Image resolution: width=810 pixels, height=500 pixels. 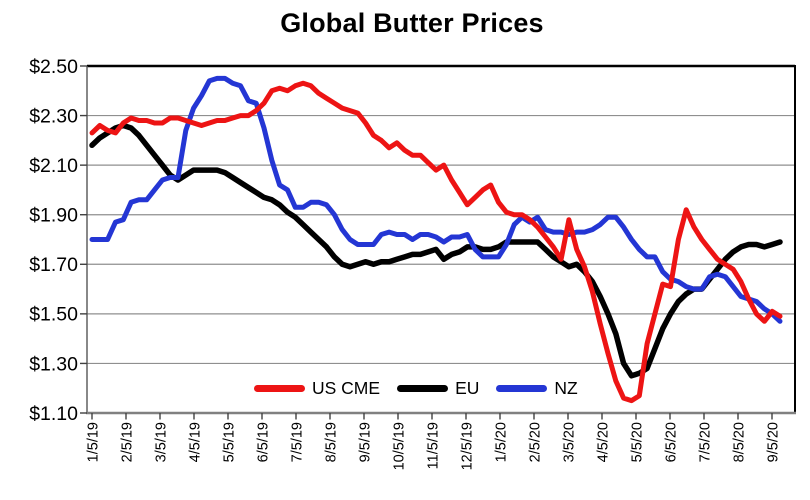 What do you see at coordinates (230, 442) in the screenshot?
I see `x-tick-label: 5/5/19` at bounding box center [230, 442].